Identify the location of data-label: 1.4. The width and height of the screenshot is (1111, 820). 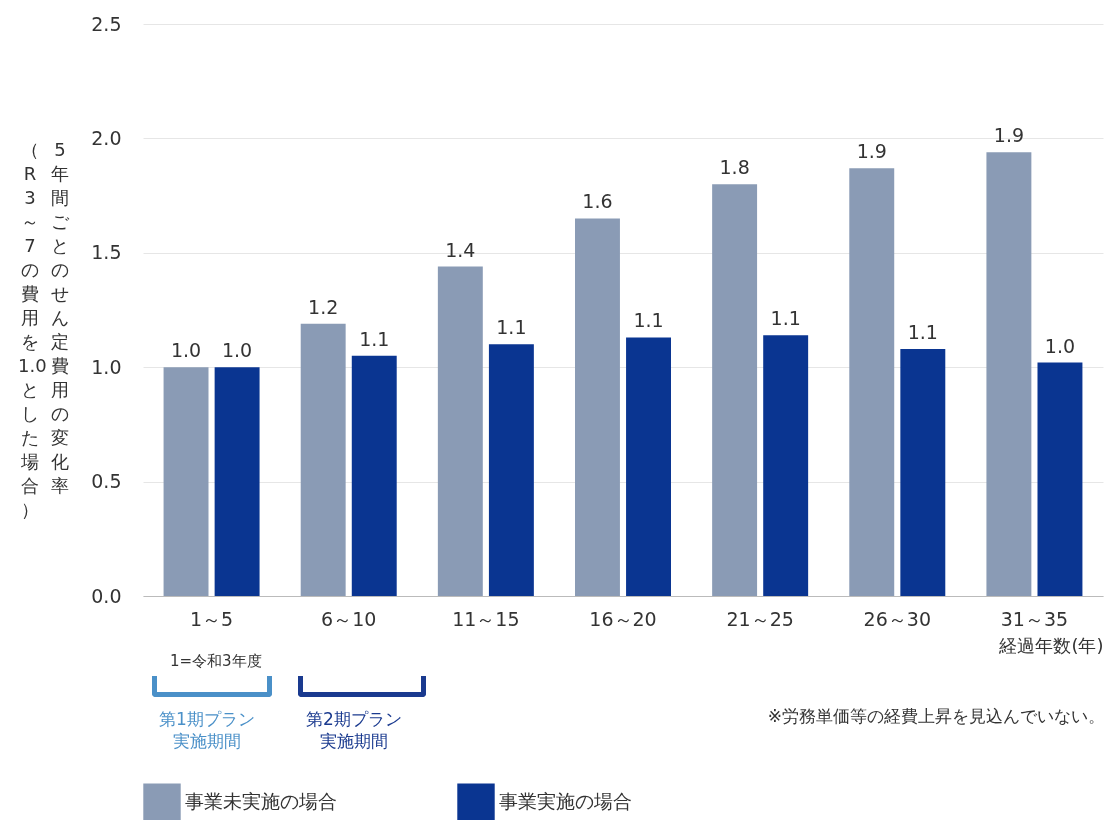
(460, 249).